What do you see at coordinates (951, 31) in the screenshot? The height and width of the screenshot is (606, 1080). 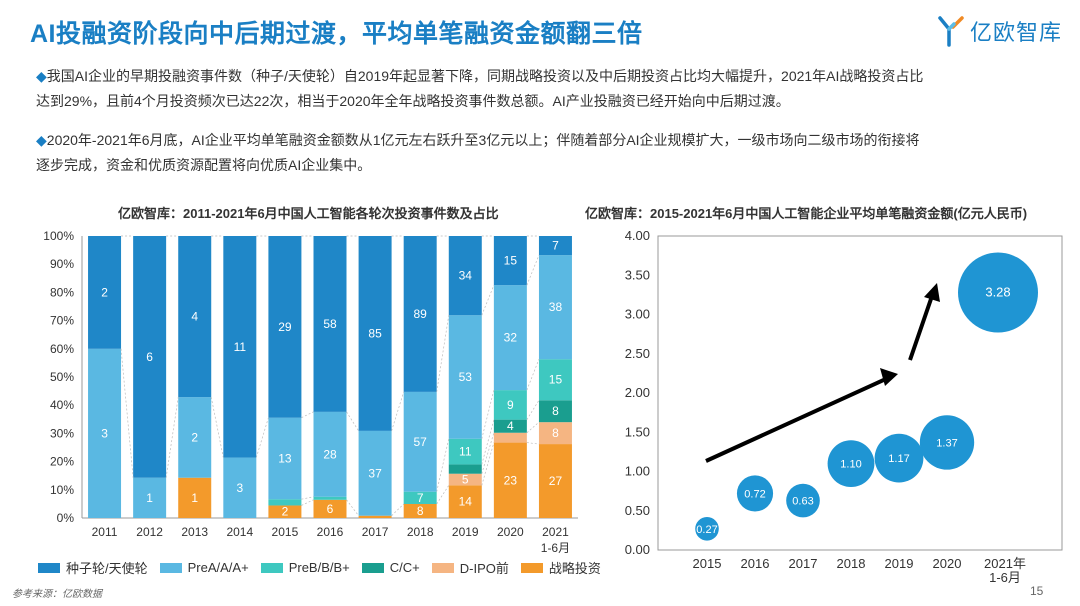 I see `logo-mark-icon` at bounding box center [951, 31].